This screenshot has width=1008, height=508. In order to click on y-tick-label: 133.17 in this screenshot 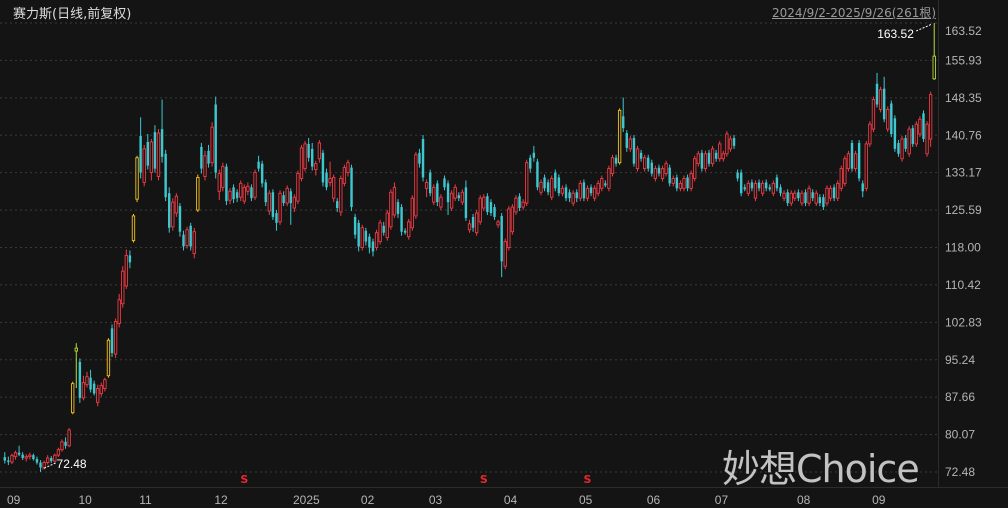, I will do `click(963, 173)`.